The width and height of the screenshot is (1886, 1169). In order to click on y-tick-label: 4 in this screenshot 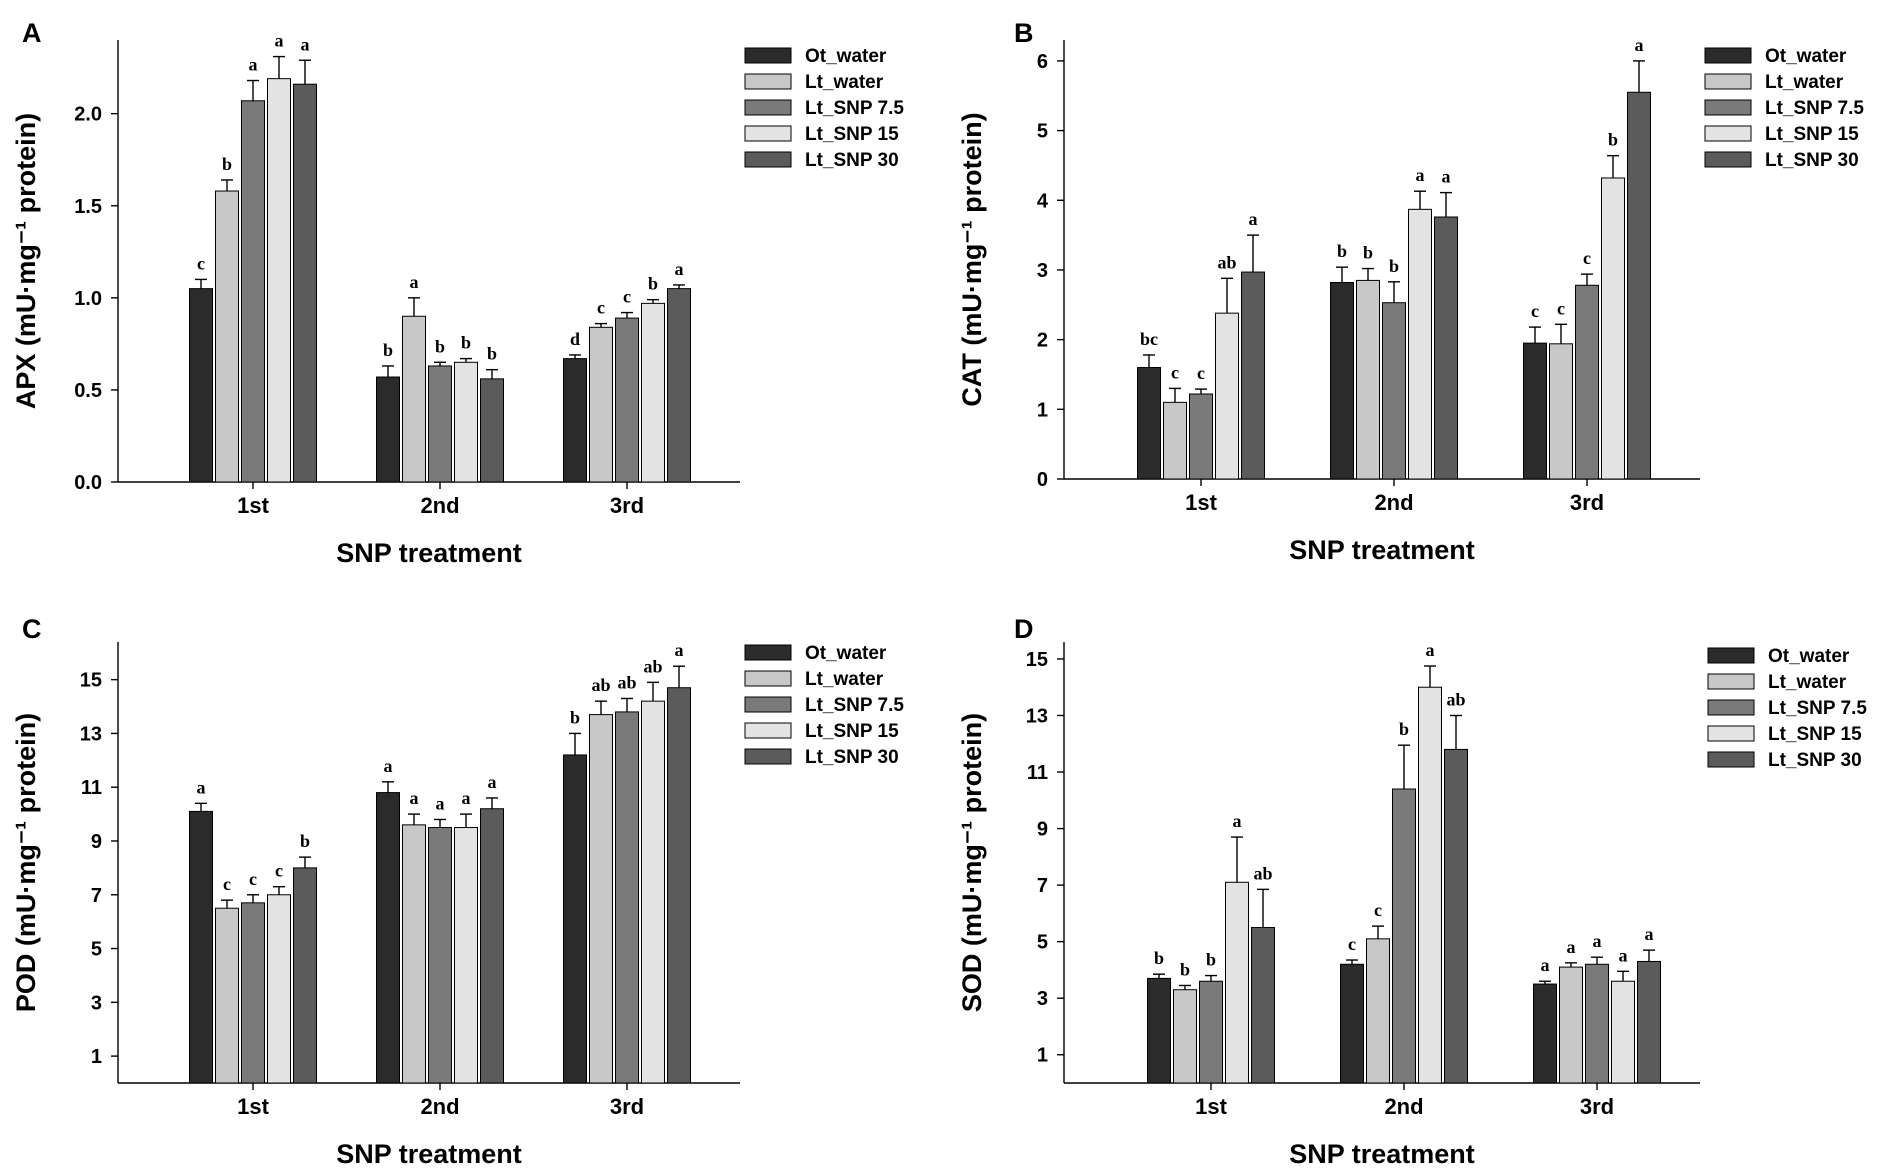, I will do `click(1043, 201)`.